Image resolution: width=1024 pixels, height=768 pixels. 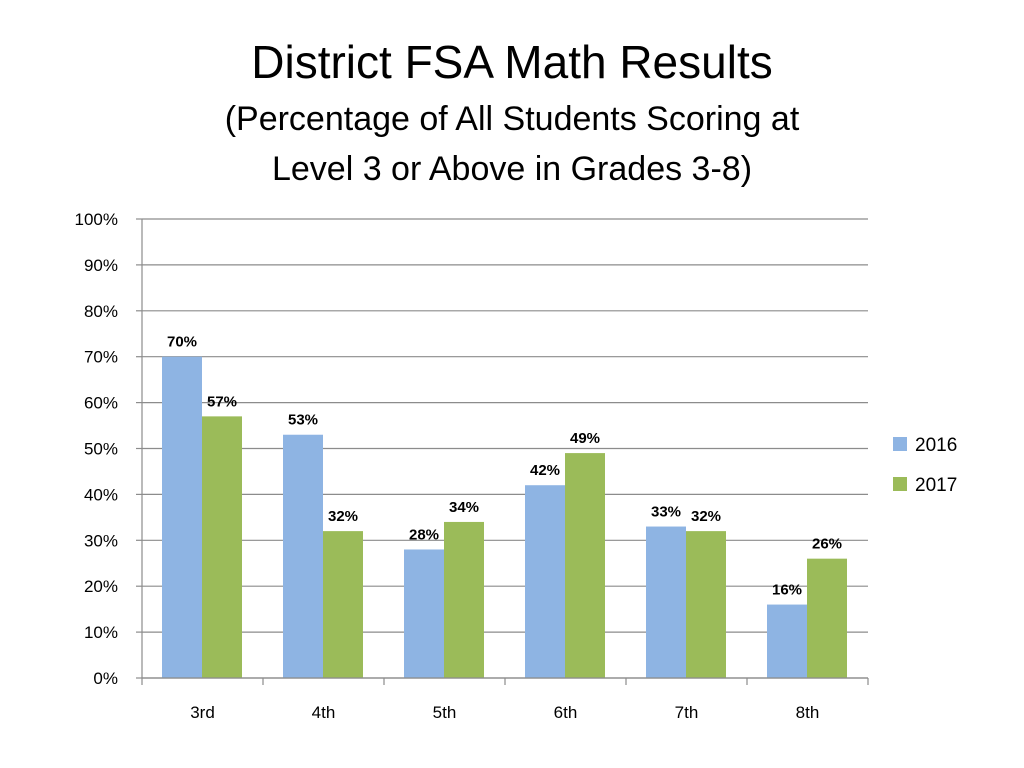 I want to click on x-tick-label: 6th, so click(x=566, y=712).